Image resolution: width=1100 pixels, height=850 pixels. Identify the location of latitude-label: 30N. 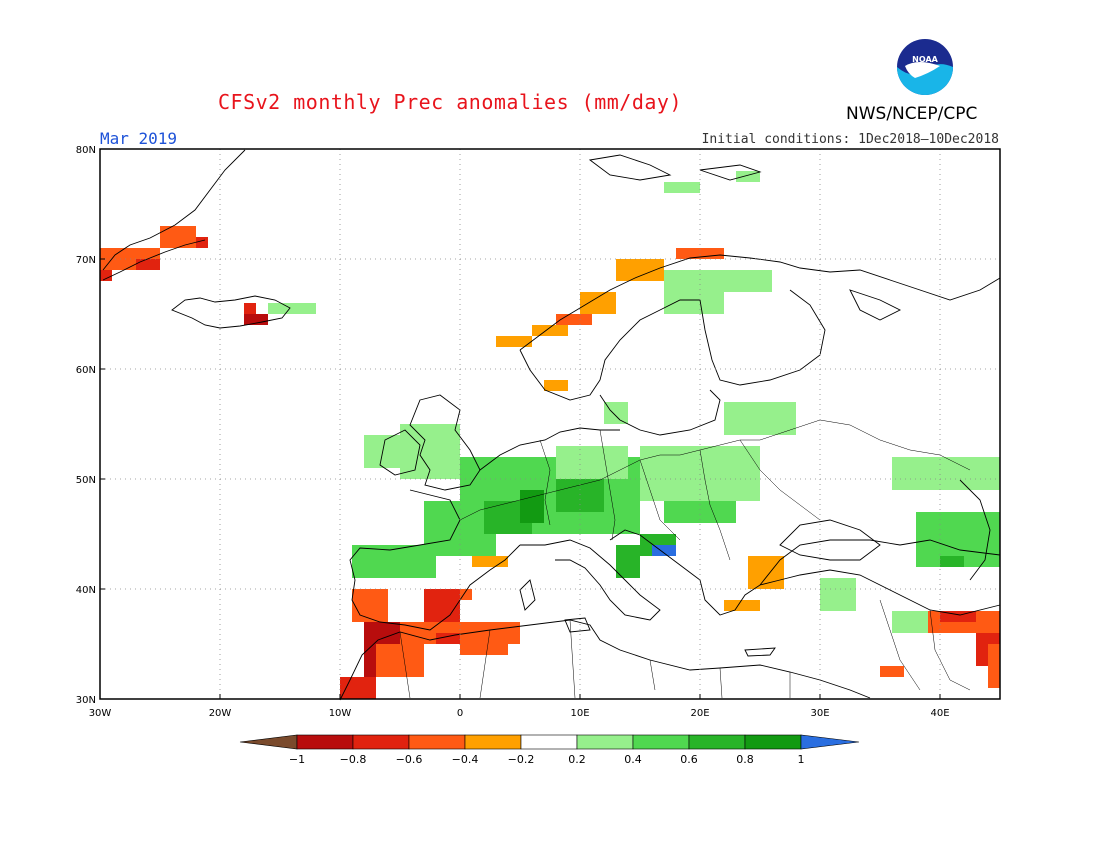
(86, 700).